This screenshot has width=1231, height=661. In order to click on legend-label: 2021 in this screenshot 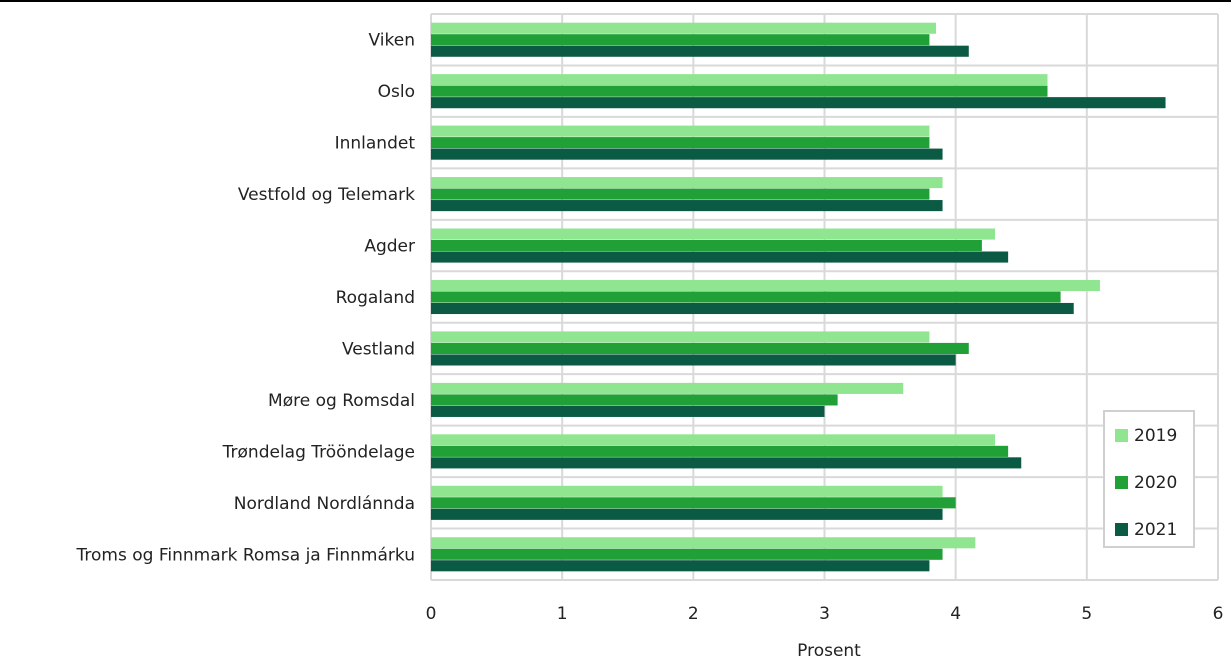, I will do `click(1155, 530)`.